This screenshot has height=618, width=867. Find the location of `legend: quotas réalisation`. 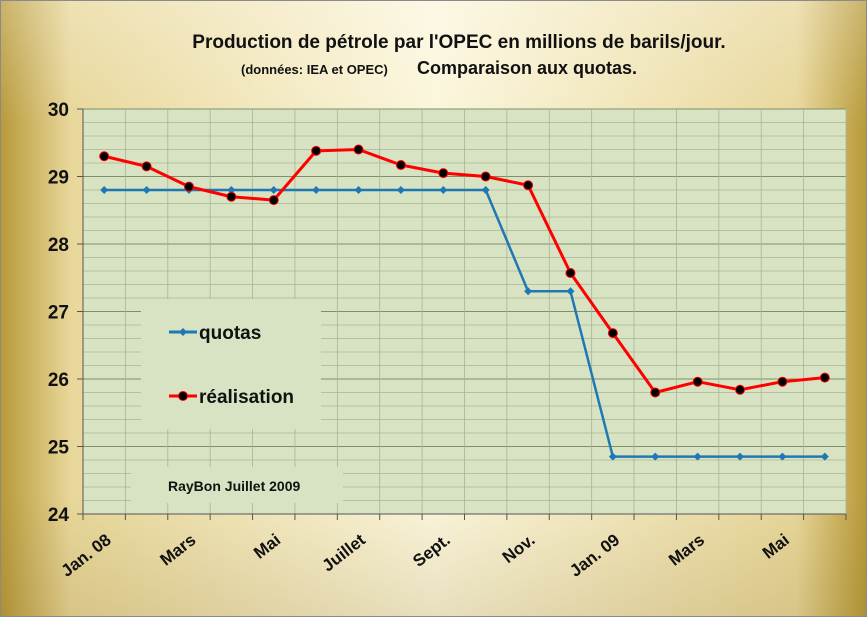

legend: quotas réalisation is located at coordinates (231, 364).